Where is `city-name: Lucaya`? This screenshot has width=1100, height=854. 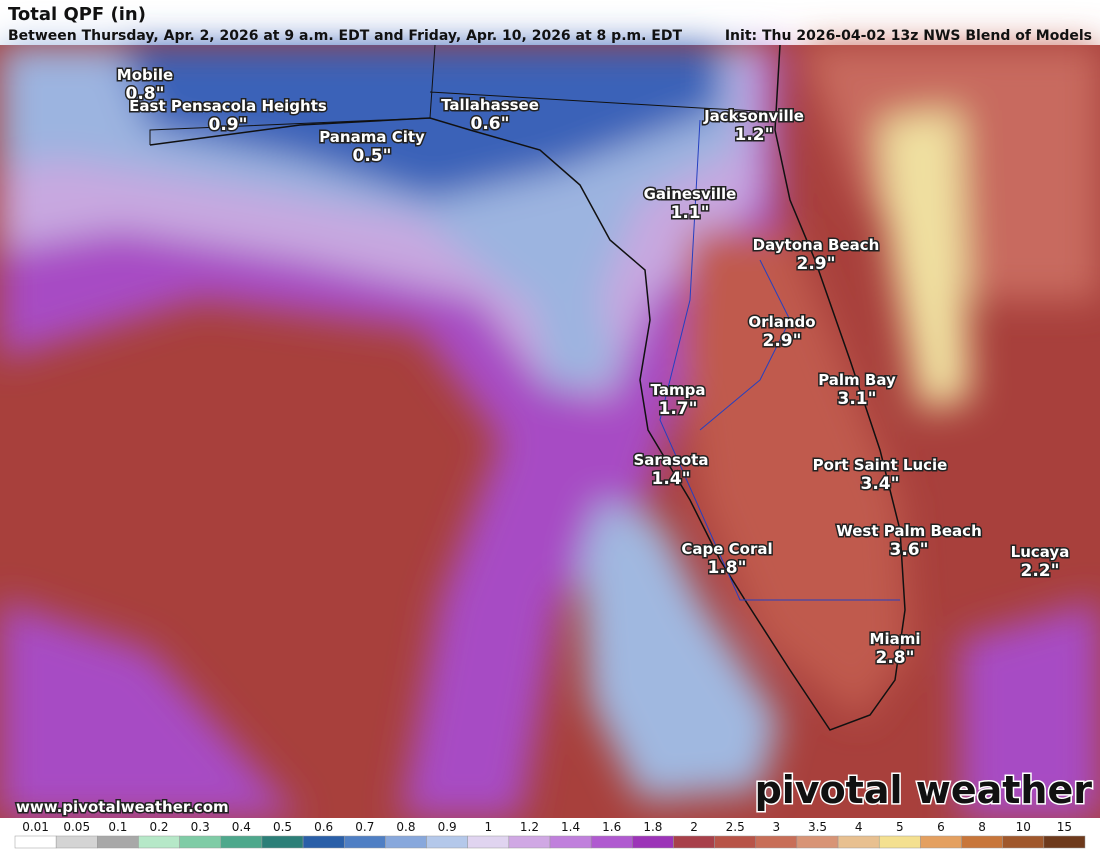
city-name: Lucaya is located at coordinates (1040, 552).